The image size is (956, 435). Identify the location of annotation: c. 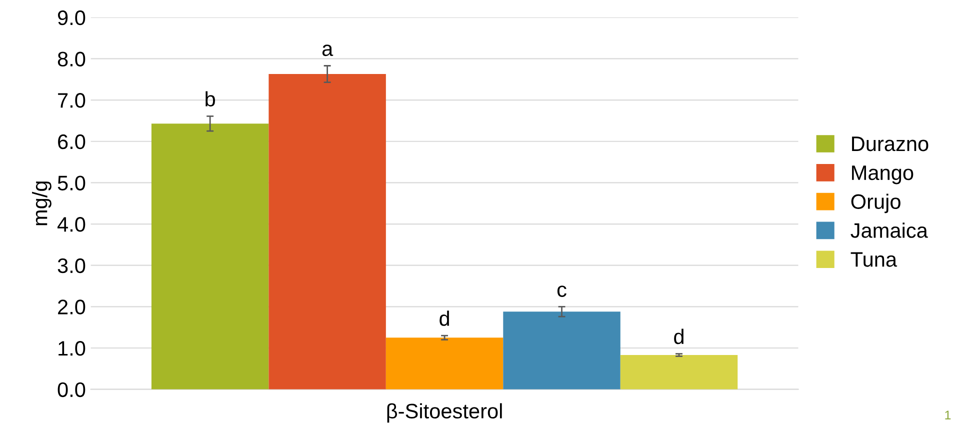
(561, 291).